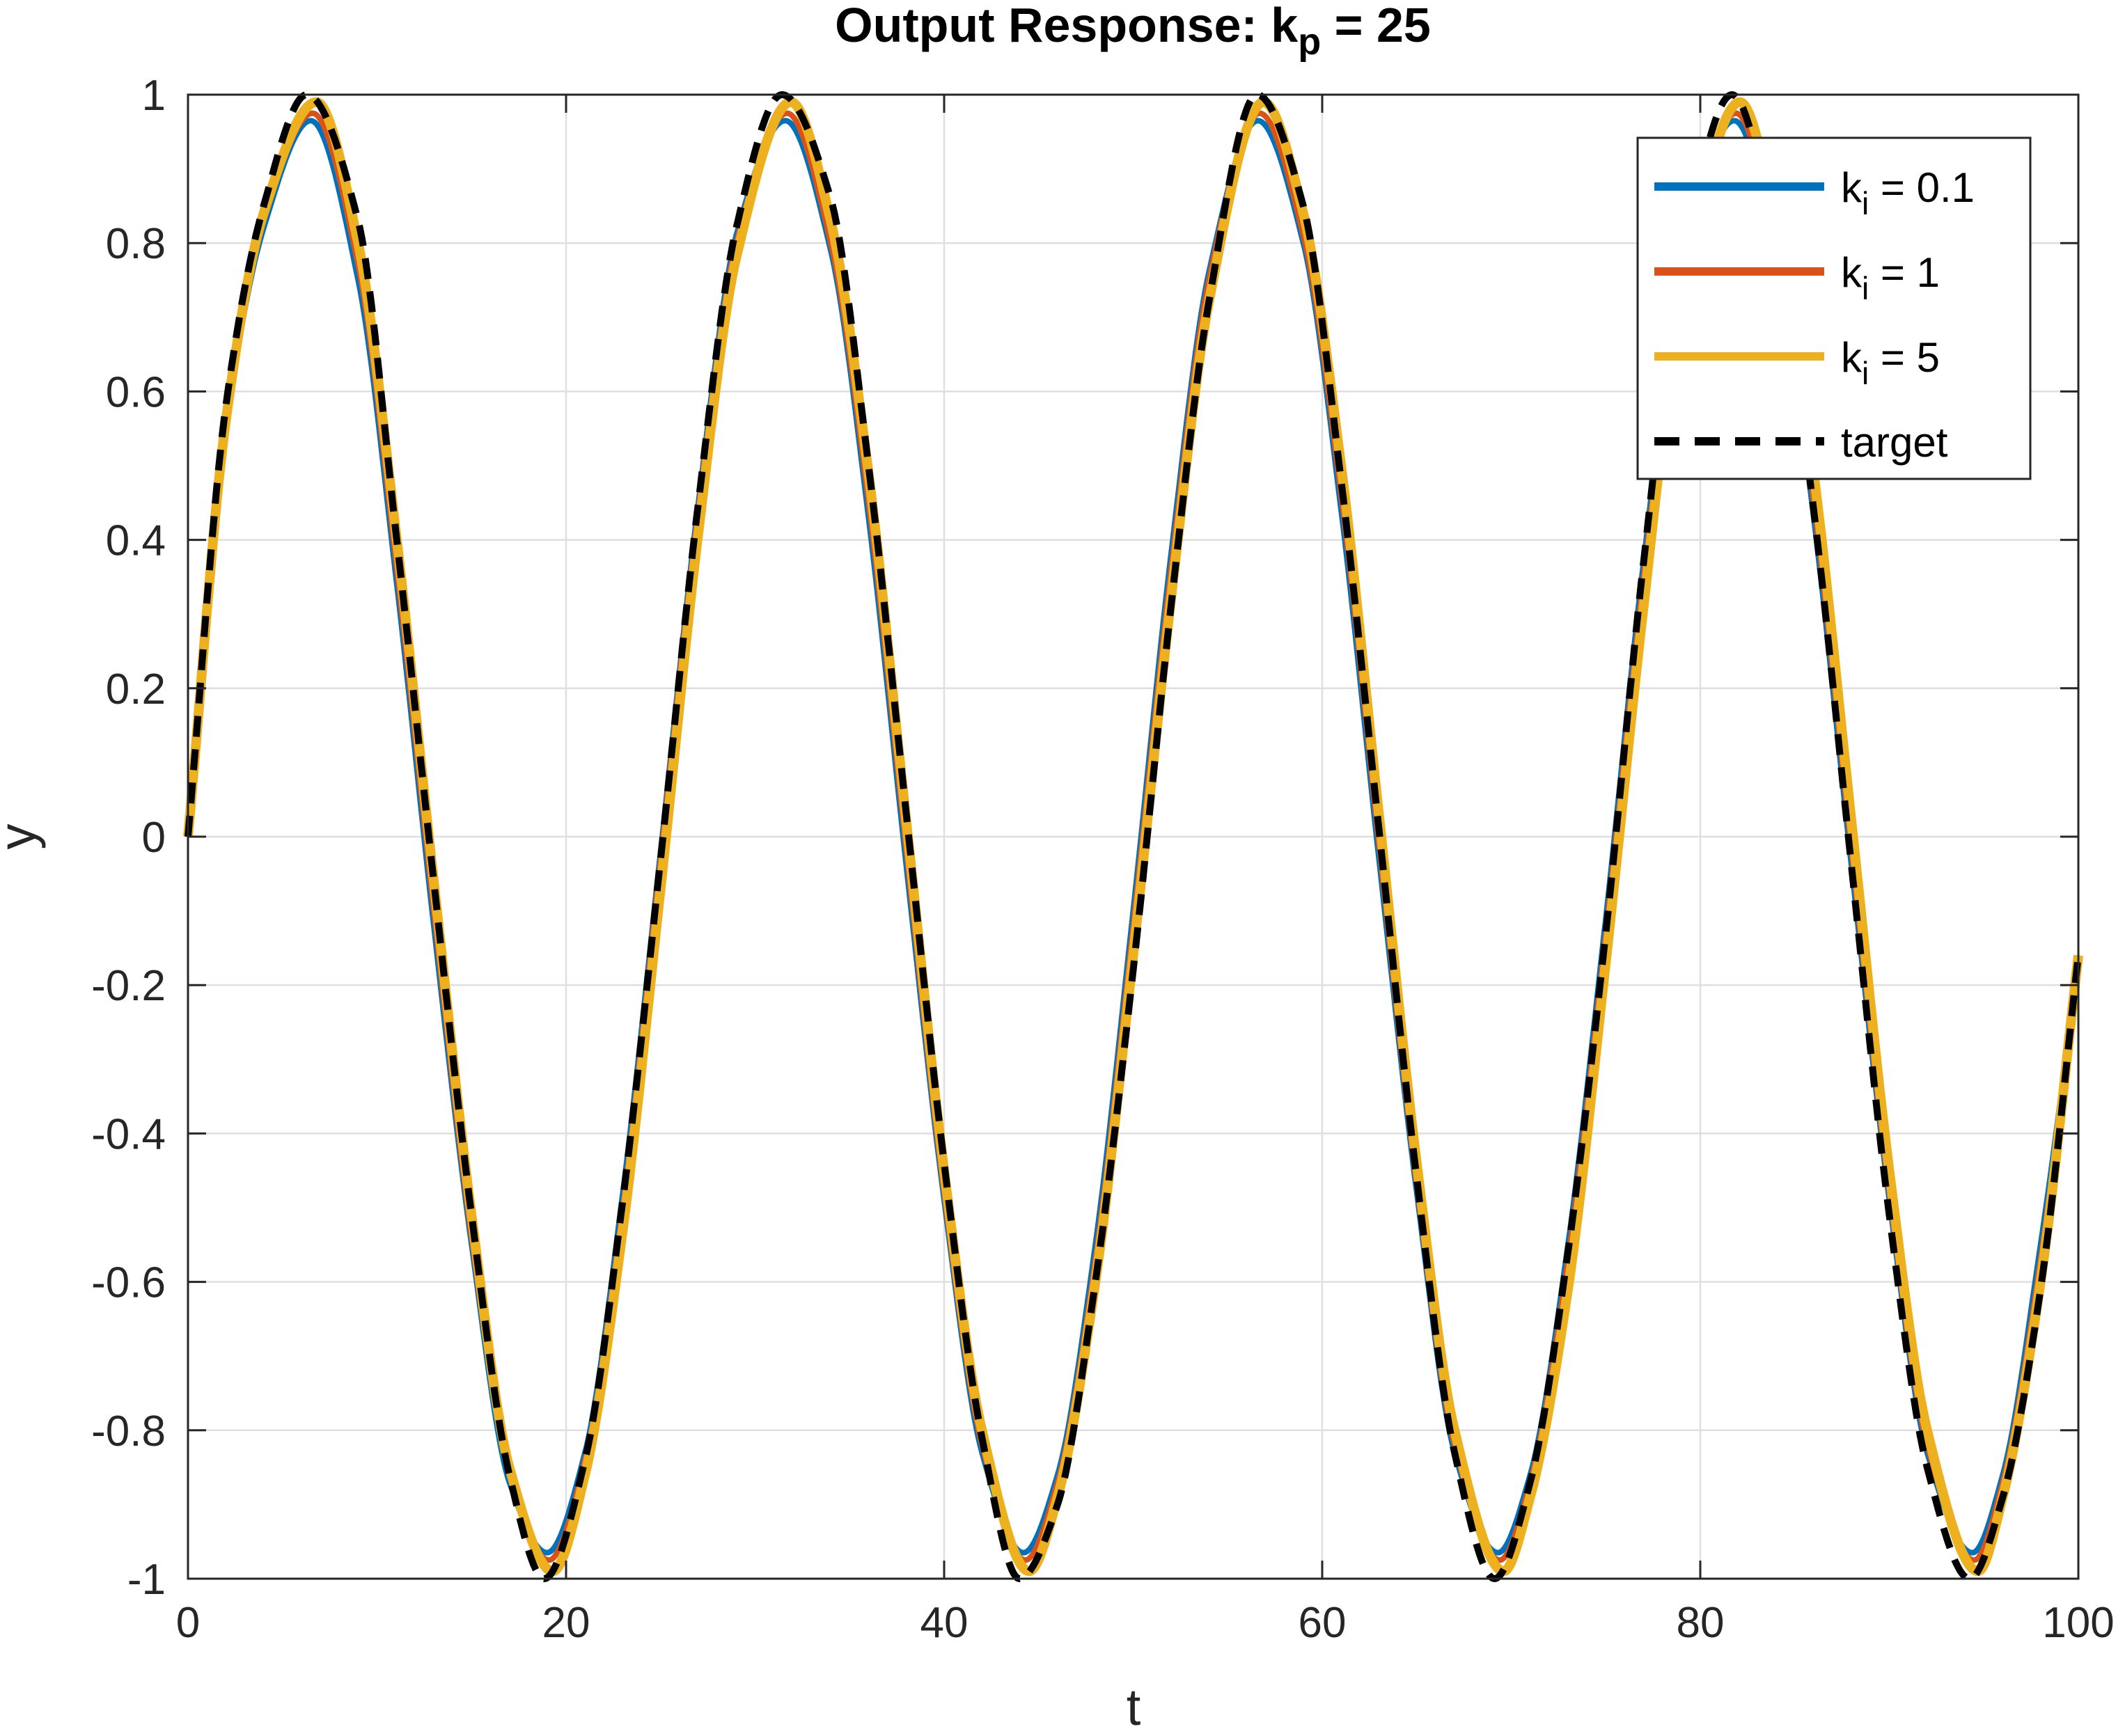 This screenshot has width=2125, height=1736. I want to click on legend-label: target, so click(1895, 443).